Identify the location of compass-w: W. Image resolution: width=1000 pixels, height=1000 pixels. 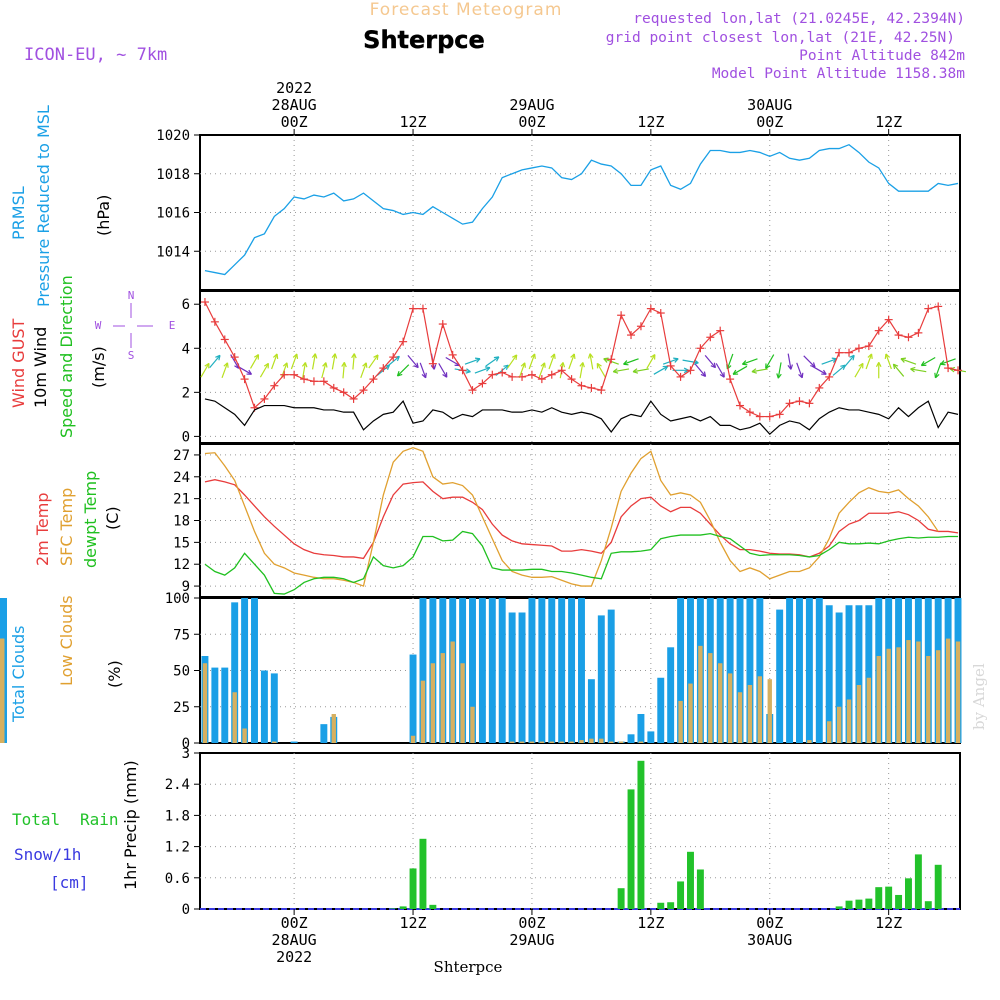
(98, 325).